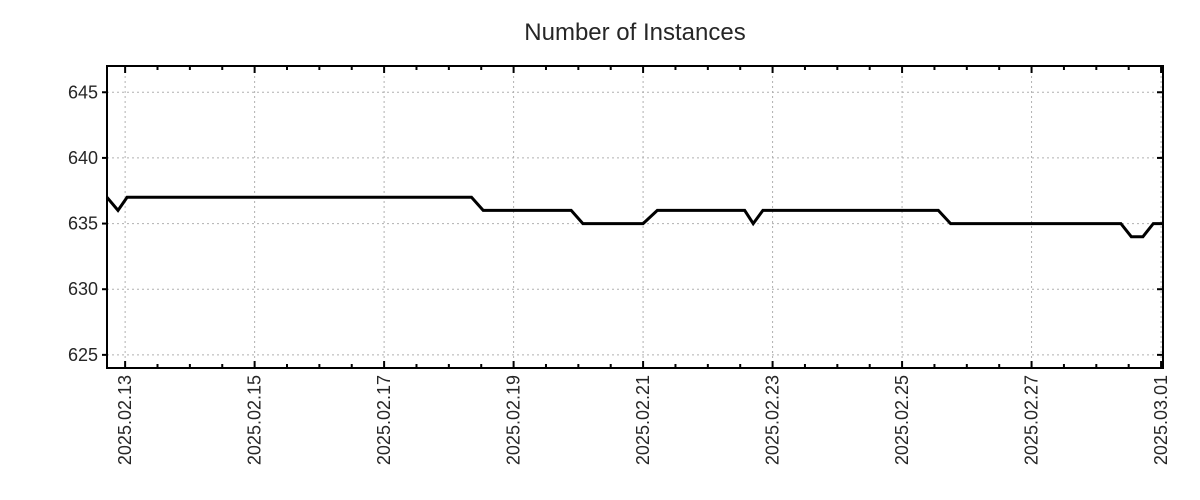 Image resolution: width=1200 pixels, height=500 pixels. I want to click on series-line-instances, so click(634, 217).